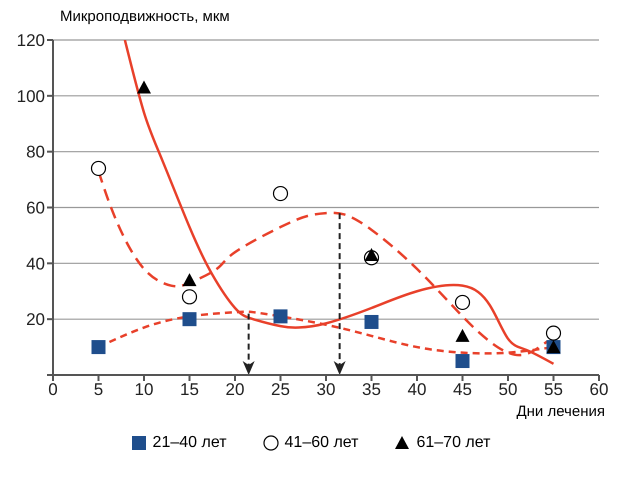 This screenshot has height=484, width=621. I want to click on y-tick-label: 120, so click(30, 40).